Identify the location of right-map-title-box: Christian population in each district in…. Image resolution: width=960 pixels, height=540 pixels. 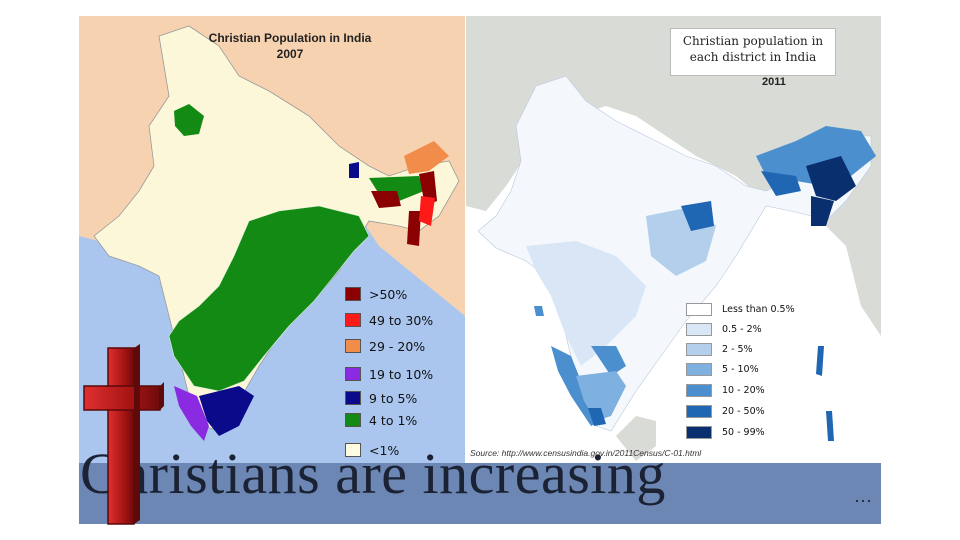
(753, 52).